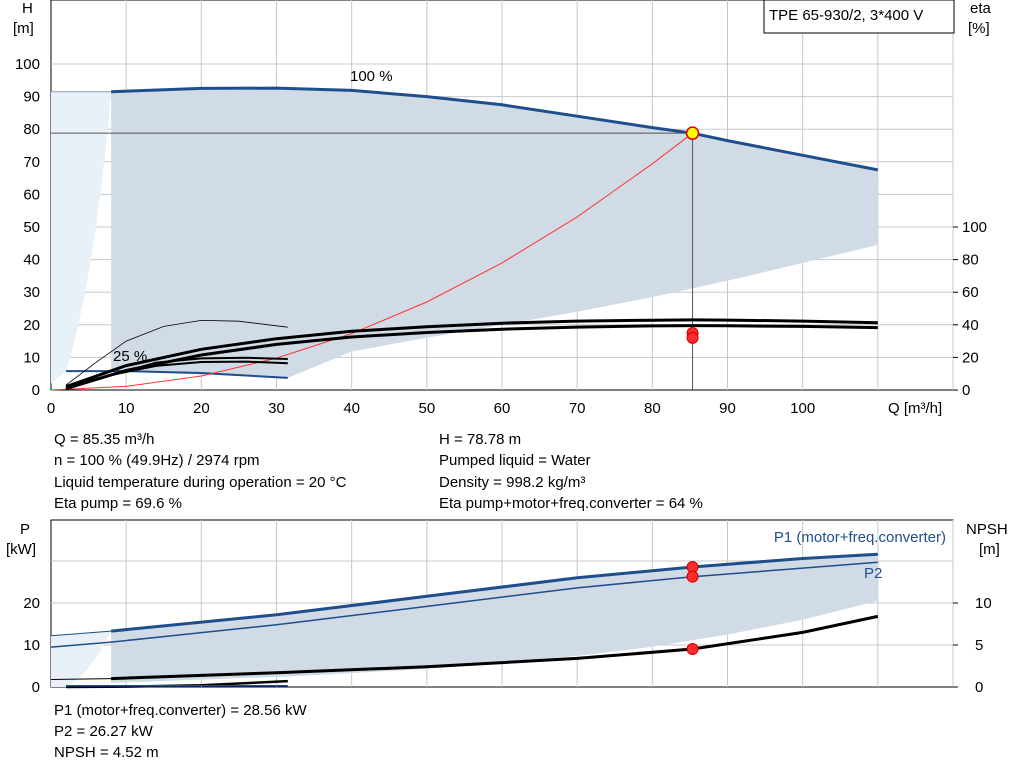 Image resolution: width=1024 pixels, height=781 pixels. I want to click on annotation-100-percent: 100 %, so click(371, 76).